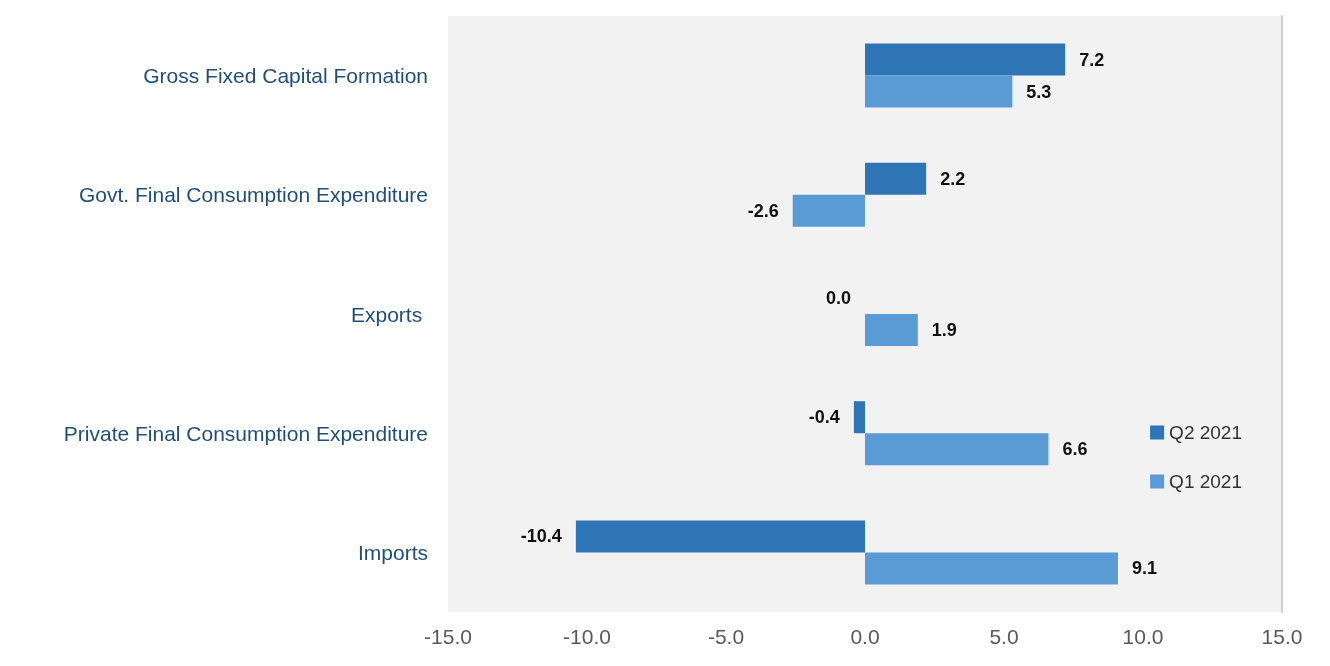 The image size is (1330, 666). Describe the element at coordinates (1143, 636) in the screenshot. I see `x-tick-label: 10.0` at that location.